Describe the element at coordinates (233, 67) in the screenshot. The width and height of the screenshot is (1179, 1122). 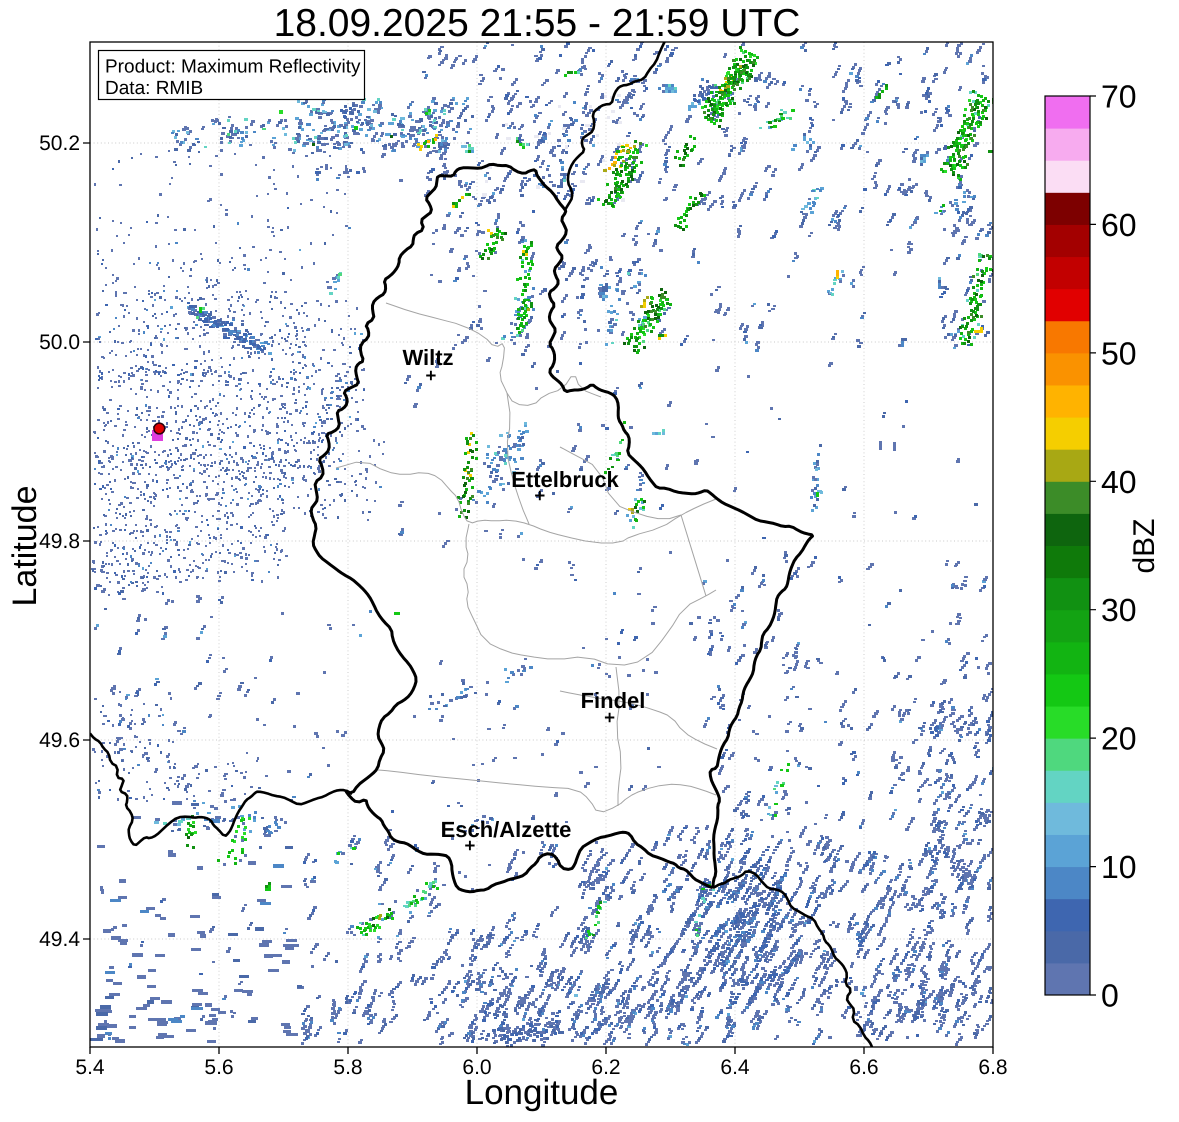
I see `svg-text: Product: Maximum Reflectivity` at that location.